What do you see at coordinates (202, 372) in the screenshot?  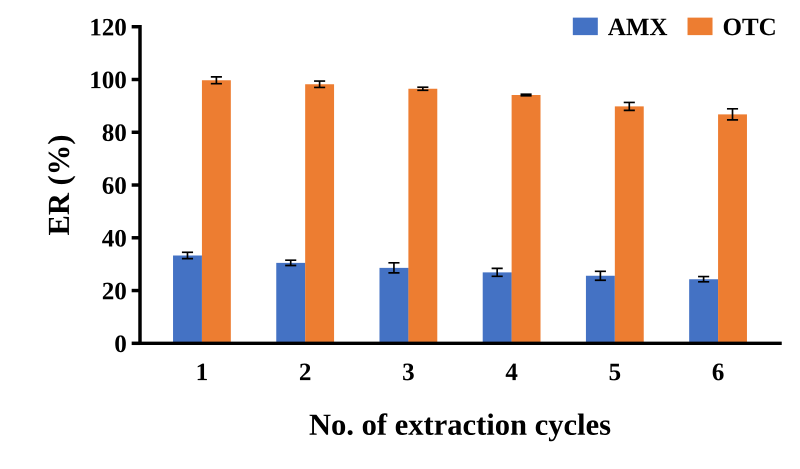 I see `x-tick-label: 1` at bounding box center [202, 372].